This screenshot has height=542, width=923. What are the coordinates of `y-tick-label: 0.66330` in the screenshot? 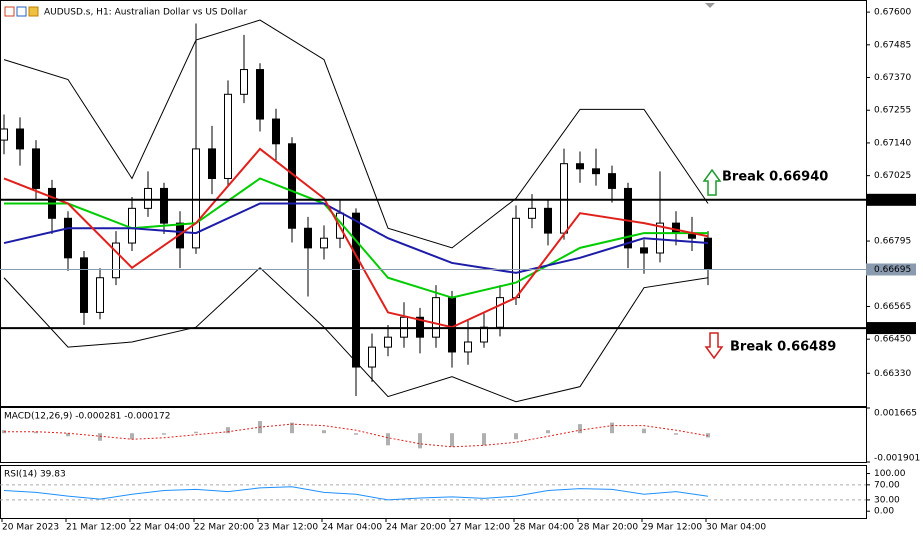 It's located at (892, 374).